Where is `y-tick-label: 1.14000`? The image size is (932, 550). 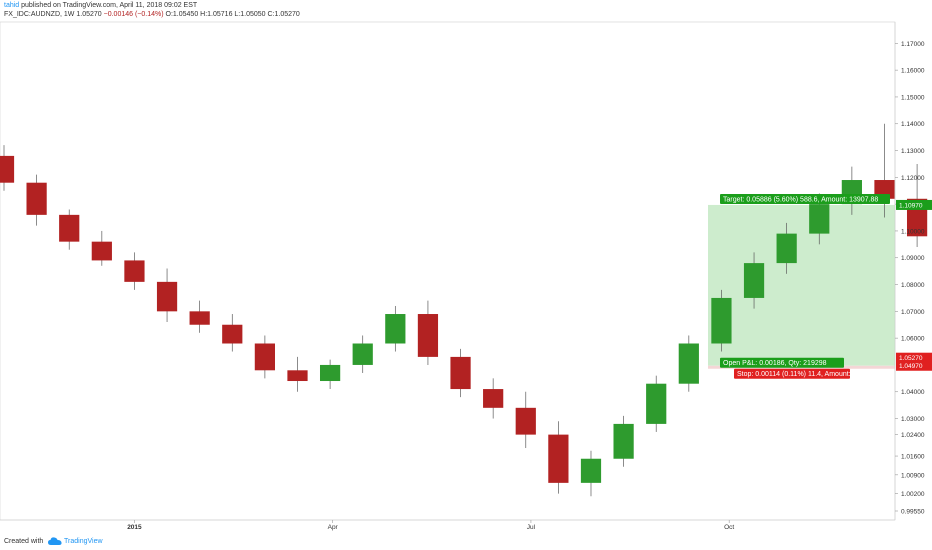 y-tick-label: 1.14000 is located at coordinates (913, 124).